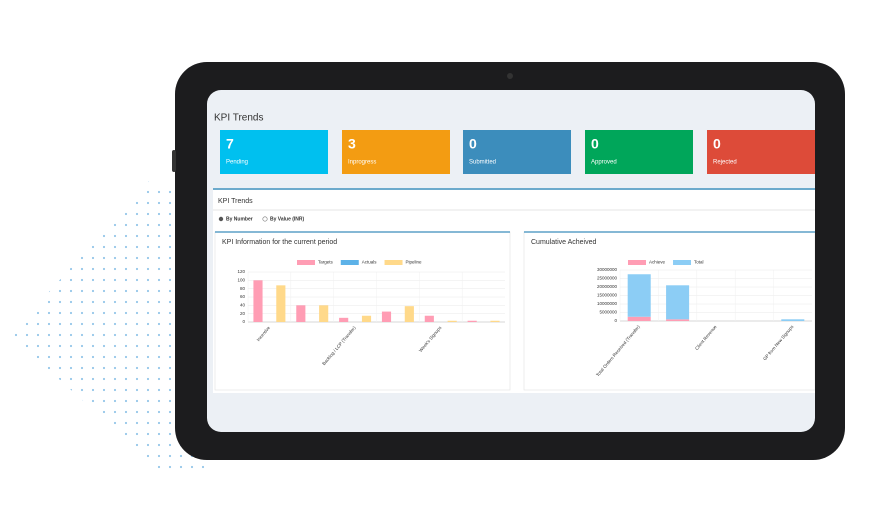 This screenshot has width=890, height=505. I want to click on card-value: 7, so click(230, 144).